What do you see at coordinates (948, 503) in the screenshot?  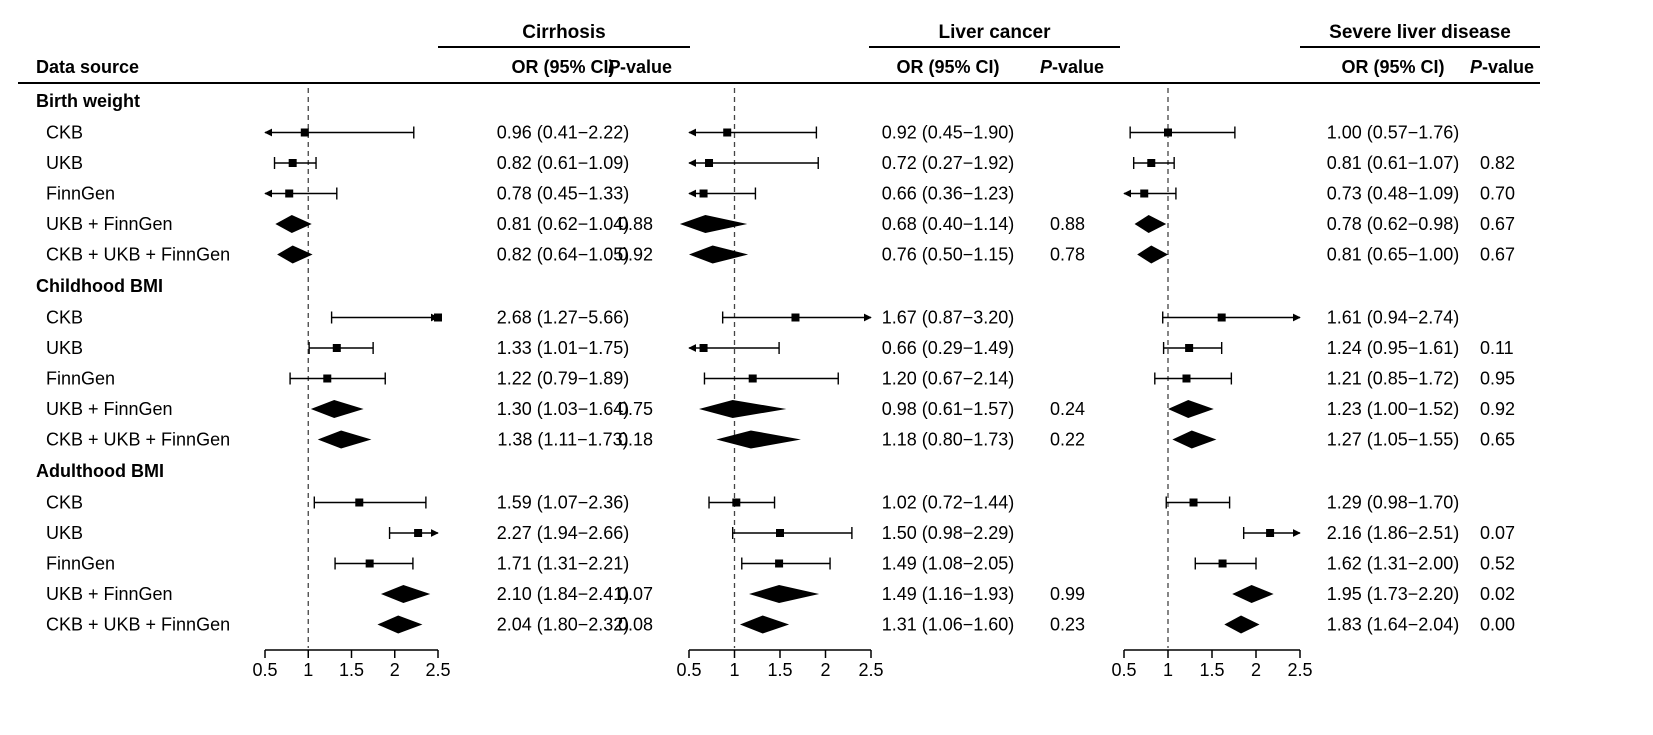 I see `or-ci-value: 1.02 (0.72−1.44)` at bounding box center [948, 503].